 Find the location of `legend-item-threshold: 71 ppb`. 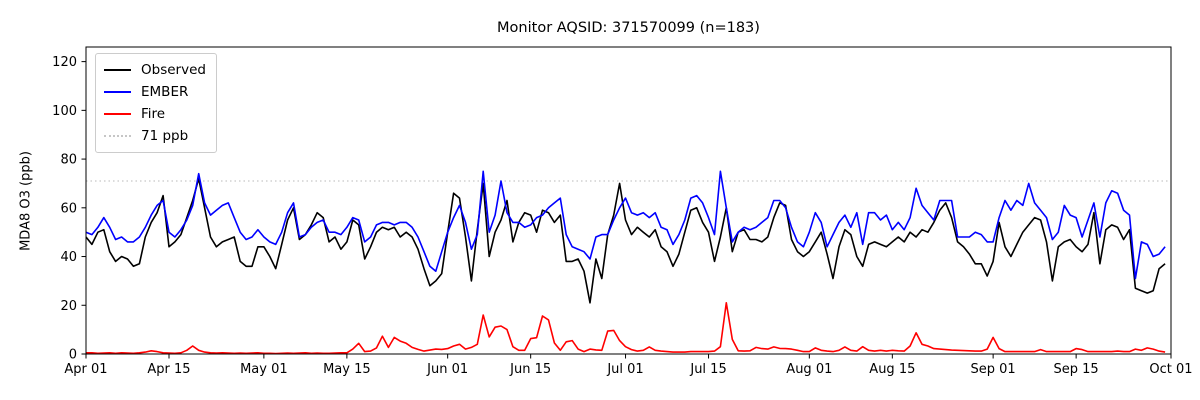

legend-item-threshold: 71 ppb is located at coordinates (155, 136).